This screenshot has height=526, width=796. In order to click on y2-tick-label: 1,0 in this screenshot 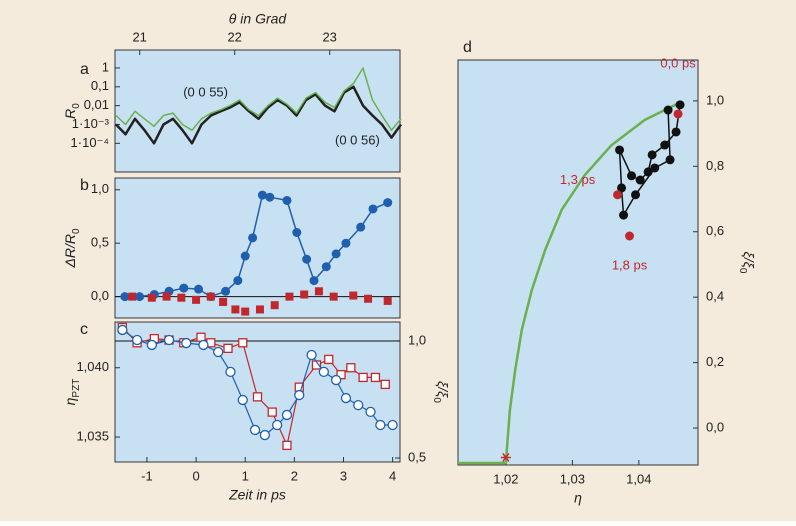, I will do `click(417, 339)`.